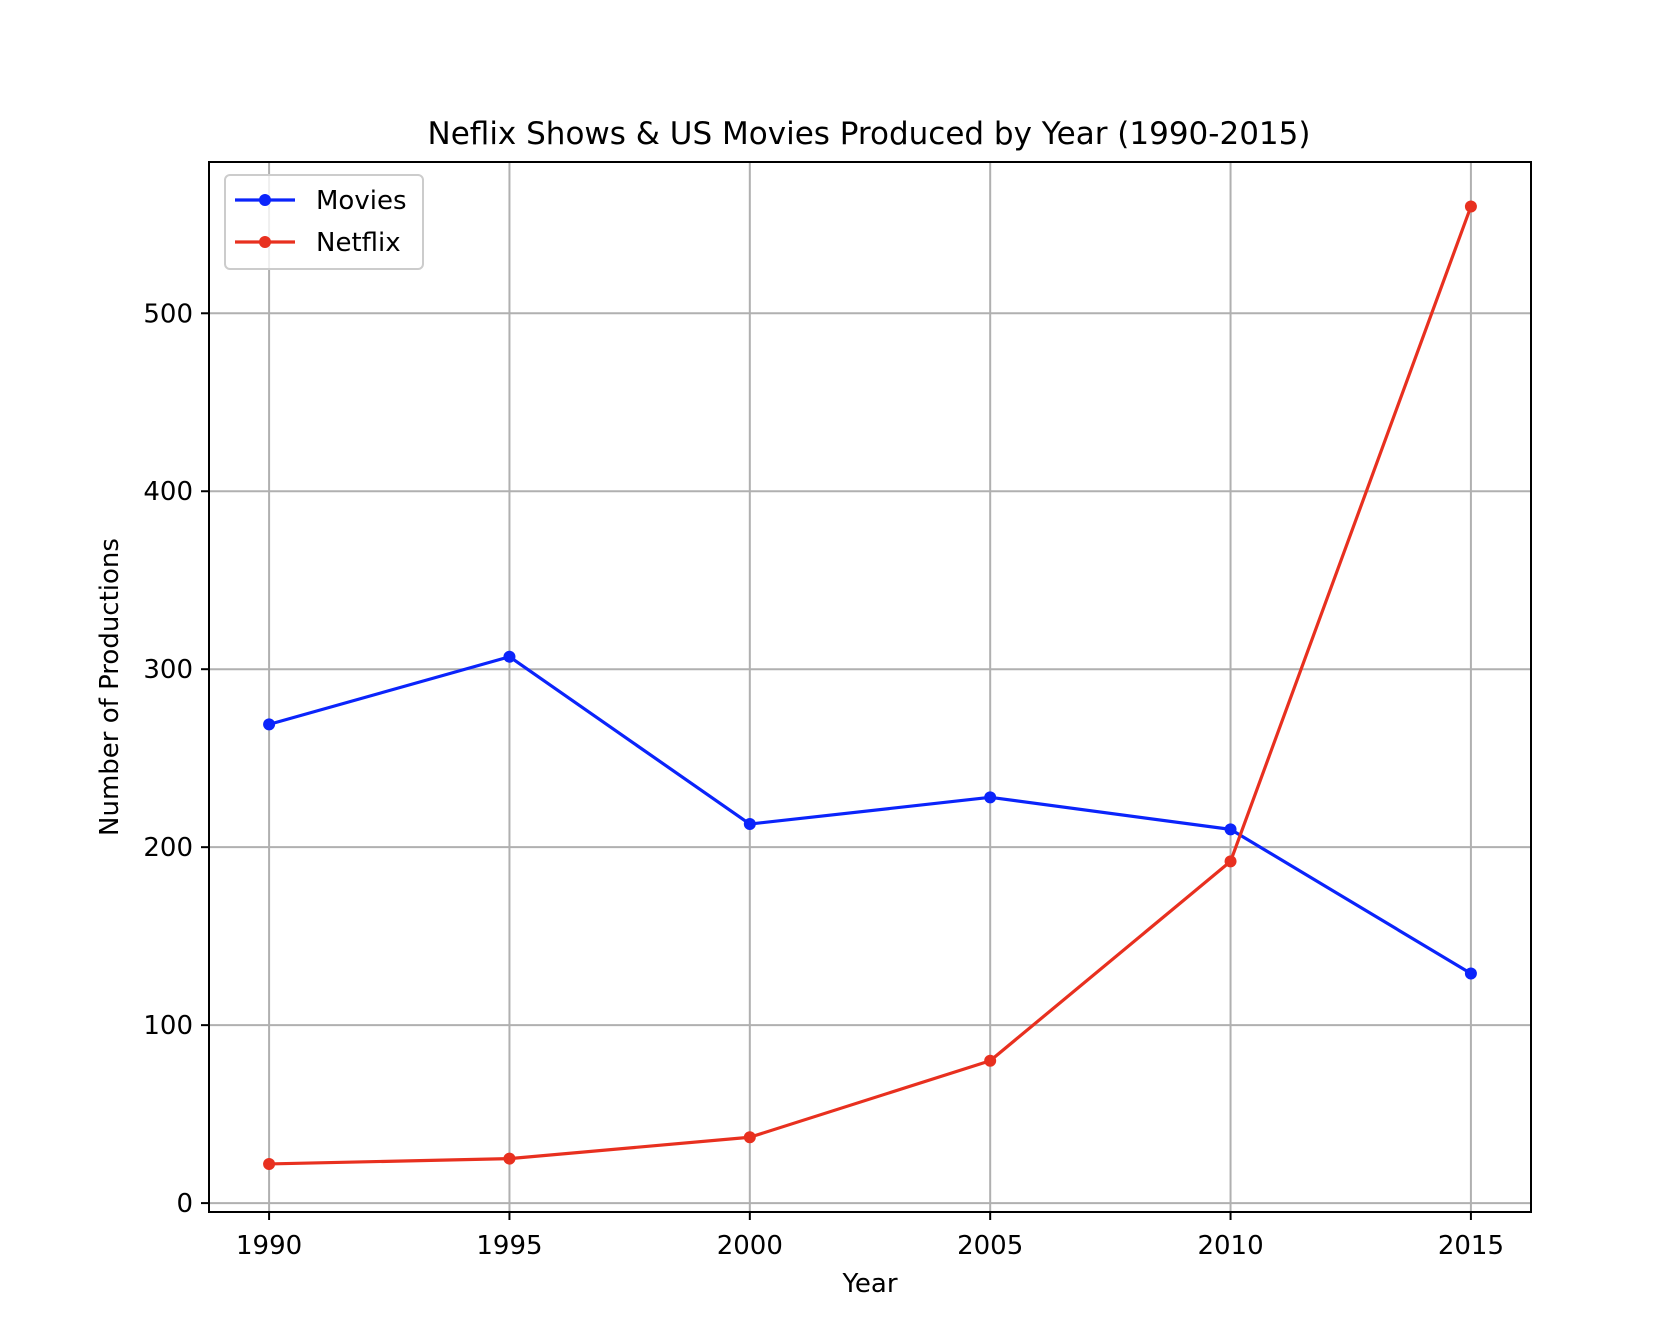  Describe the element at coordinates (176, 759) in the screenshot. I see `y-axis: 0 100 200 300 400 500` at that location.